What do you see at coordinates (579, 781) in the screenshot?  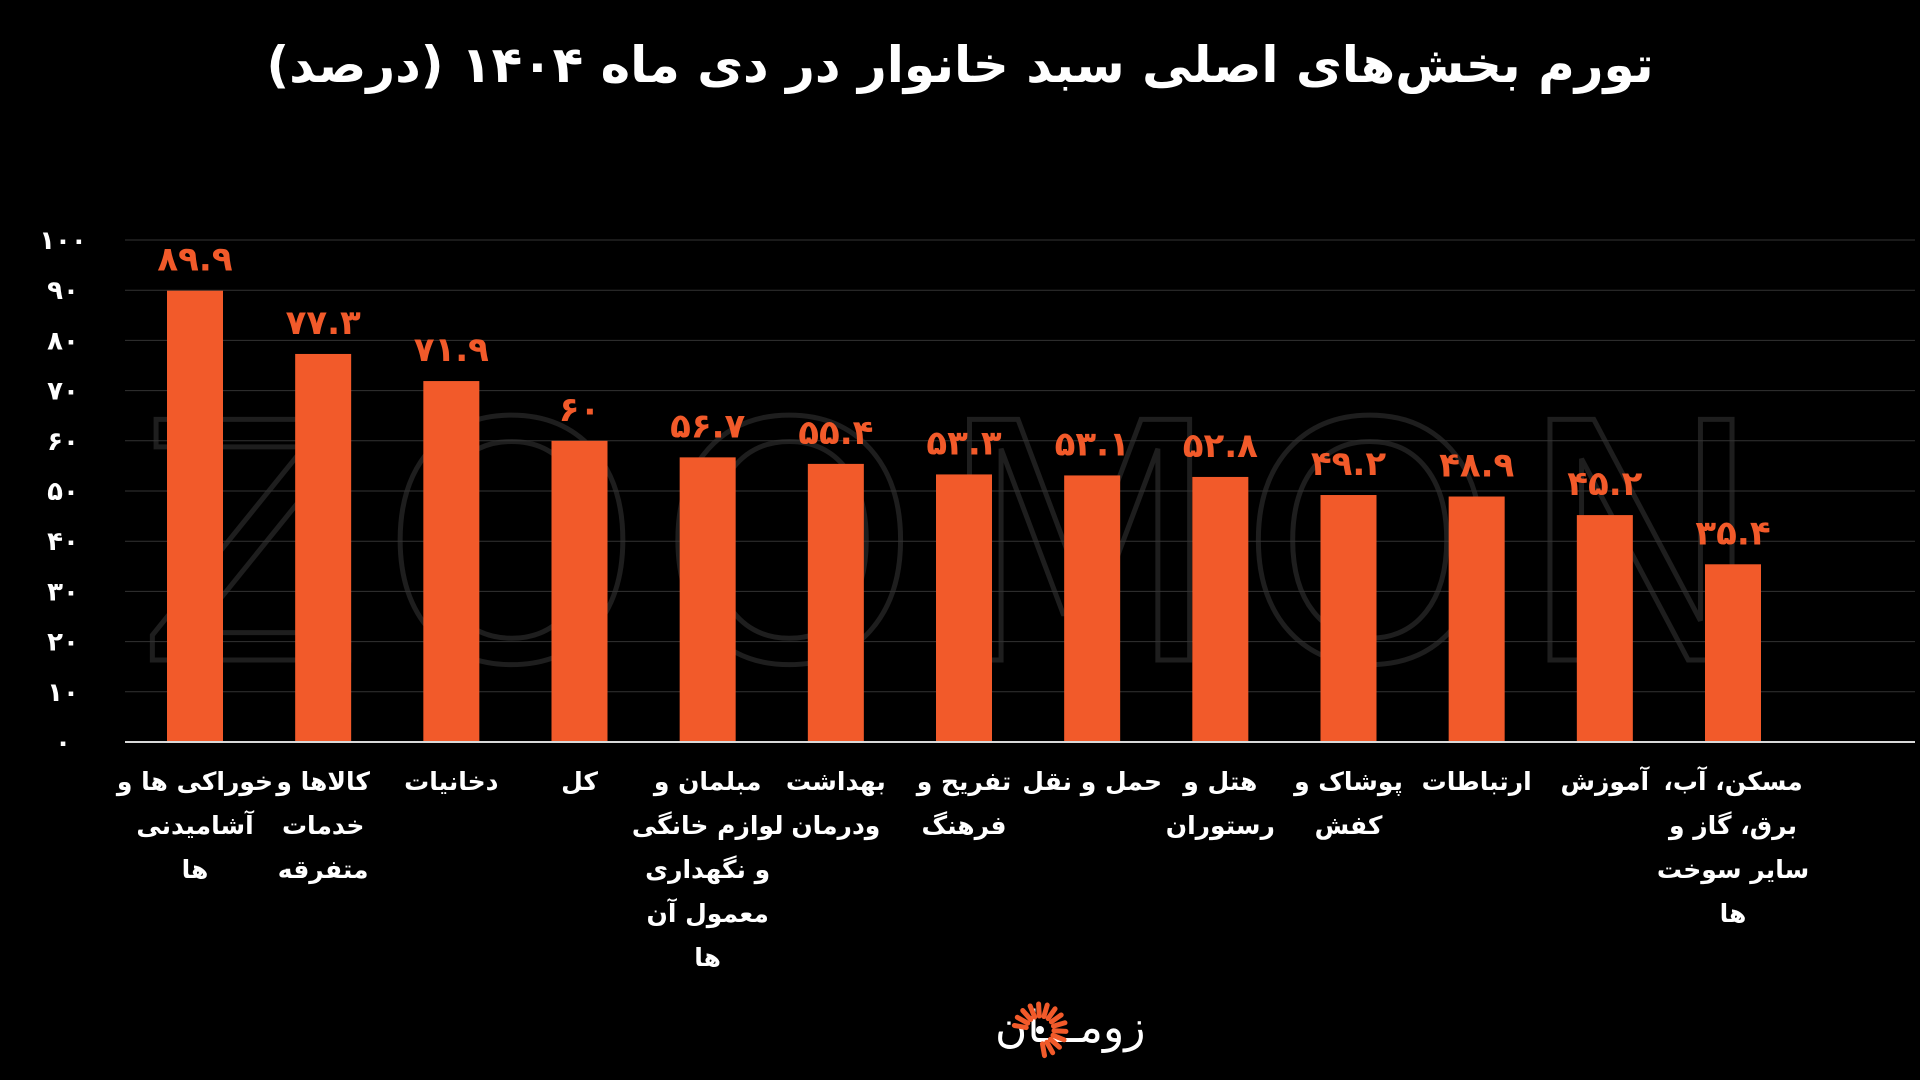 I see `x-tick-label: کل` at bounding box center [579, 781].